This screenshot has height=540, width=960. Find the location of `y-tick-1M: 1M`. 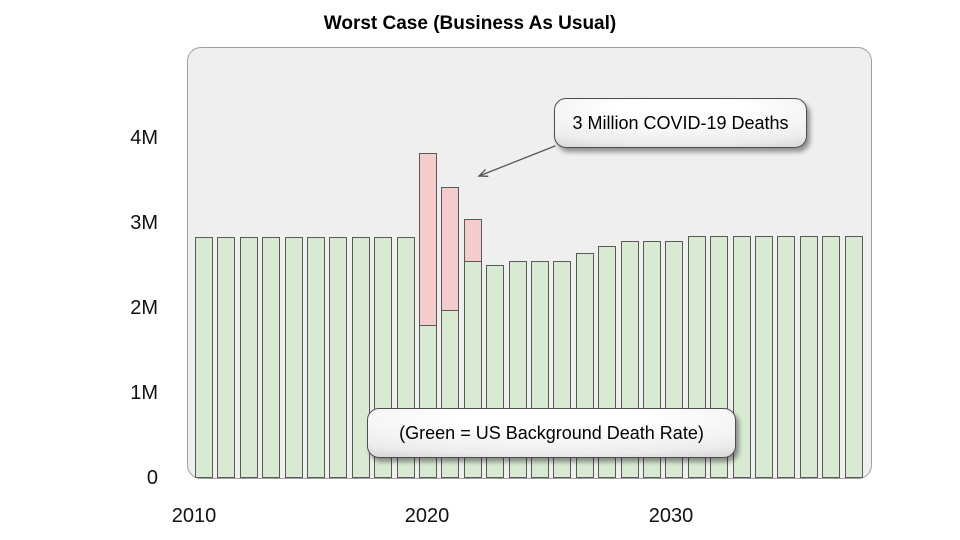

y-tick-1M: 1M is located at coordinates (144, 393).